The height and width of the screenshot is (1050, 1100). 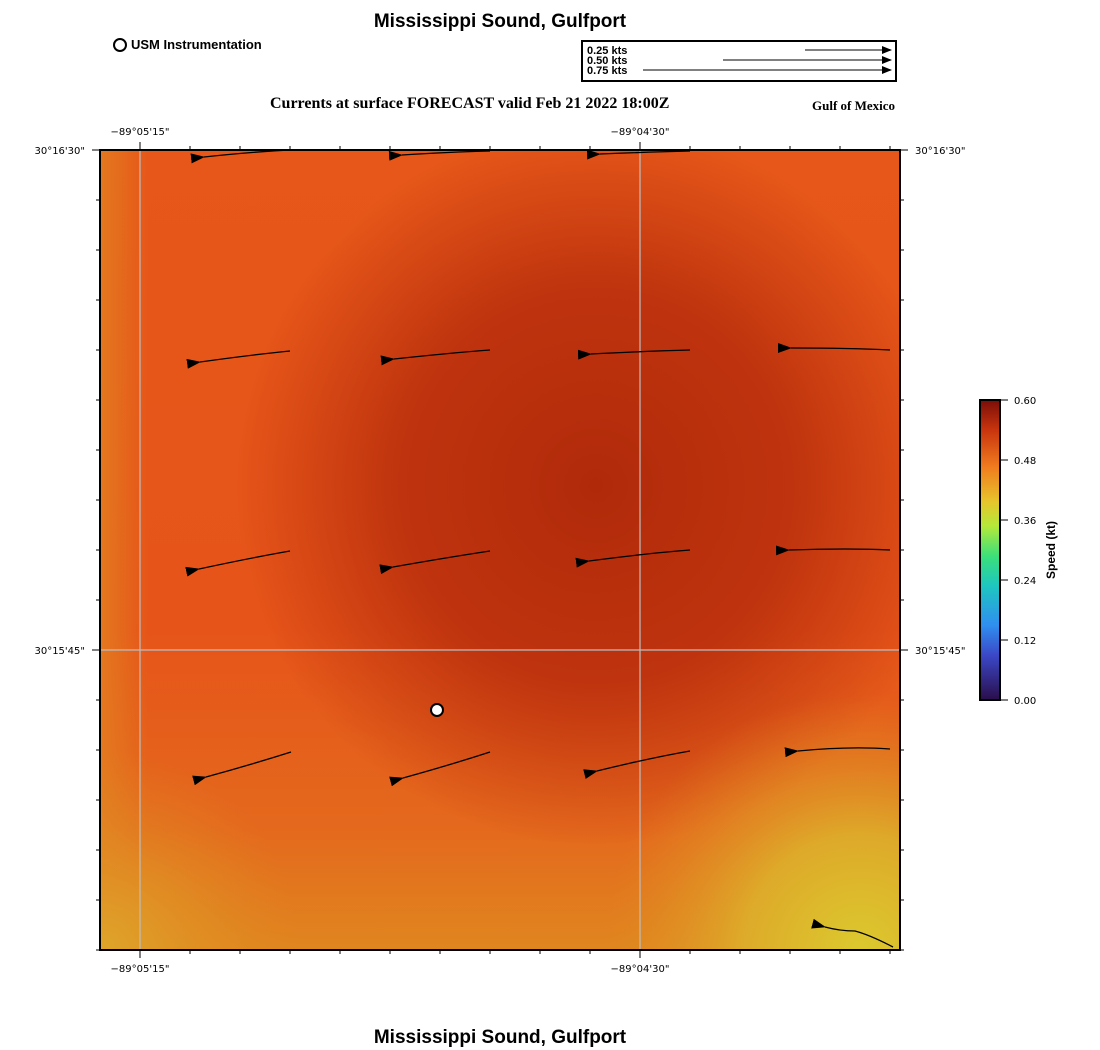 What do you see at coordinates (1004, 550) in the screenshot?
I see `colorbar-ticks` at bounding box center [1004, 550].